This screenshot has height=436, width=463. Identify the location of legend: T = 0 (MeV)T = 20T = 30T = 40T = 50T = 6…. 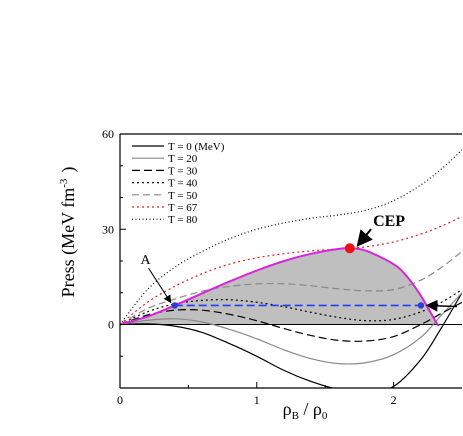
(178, 183).